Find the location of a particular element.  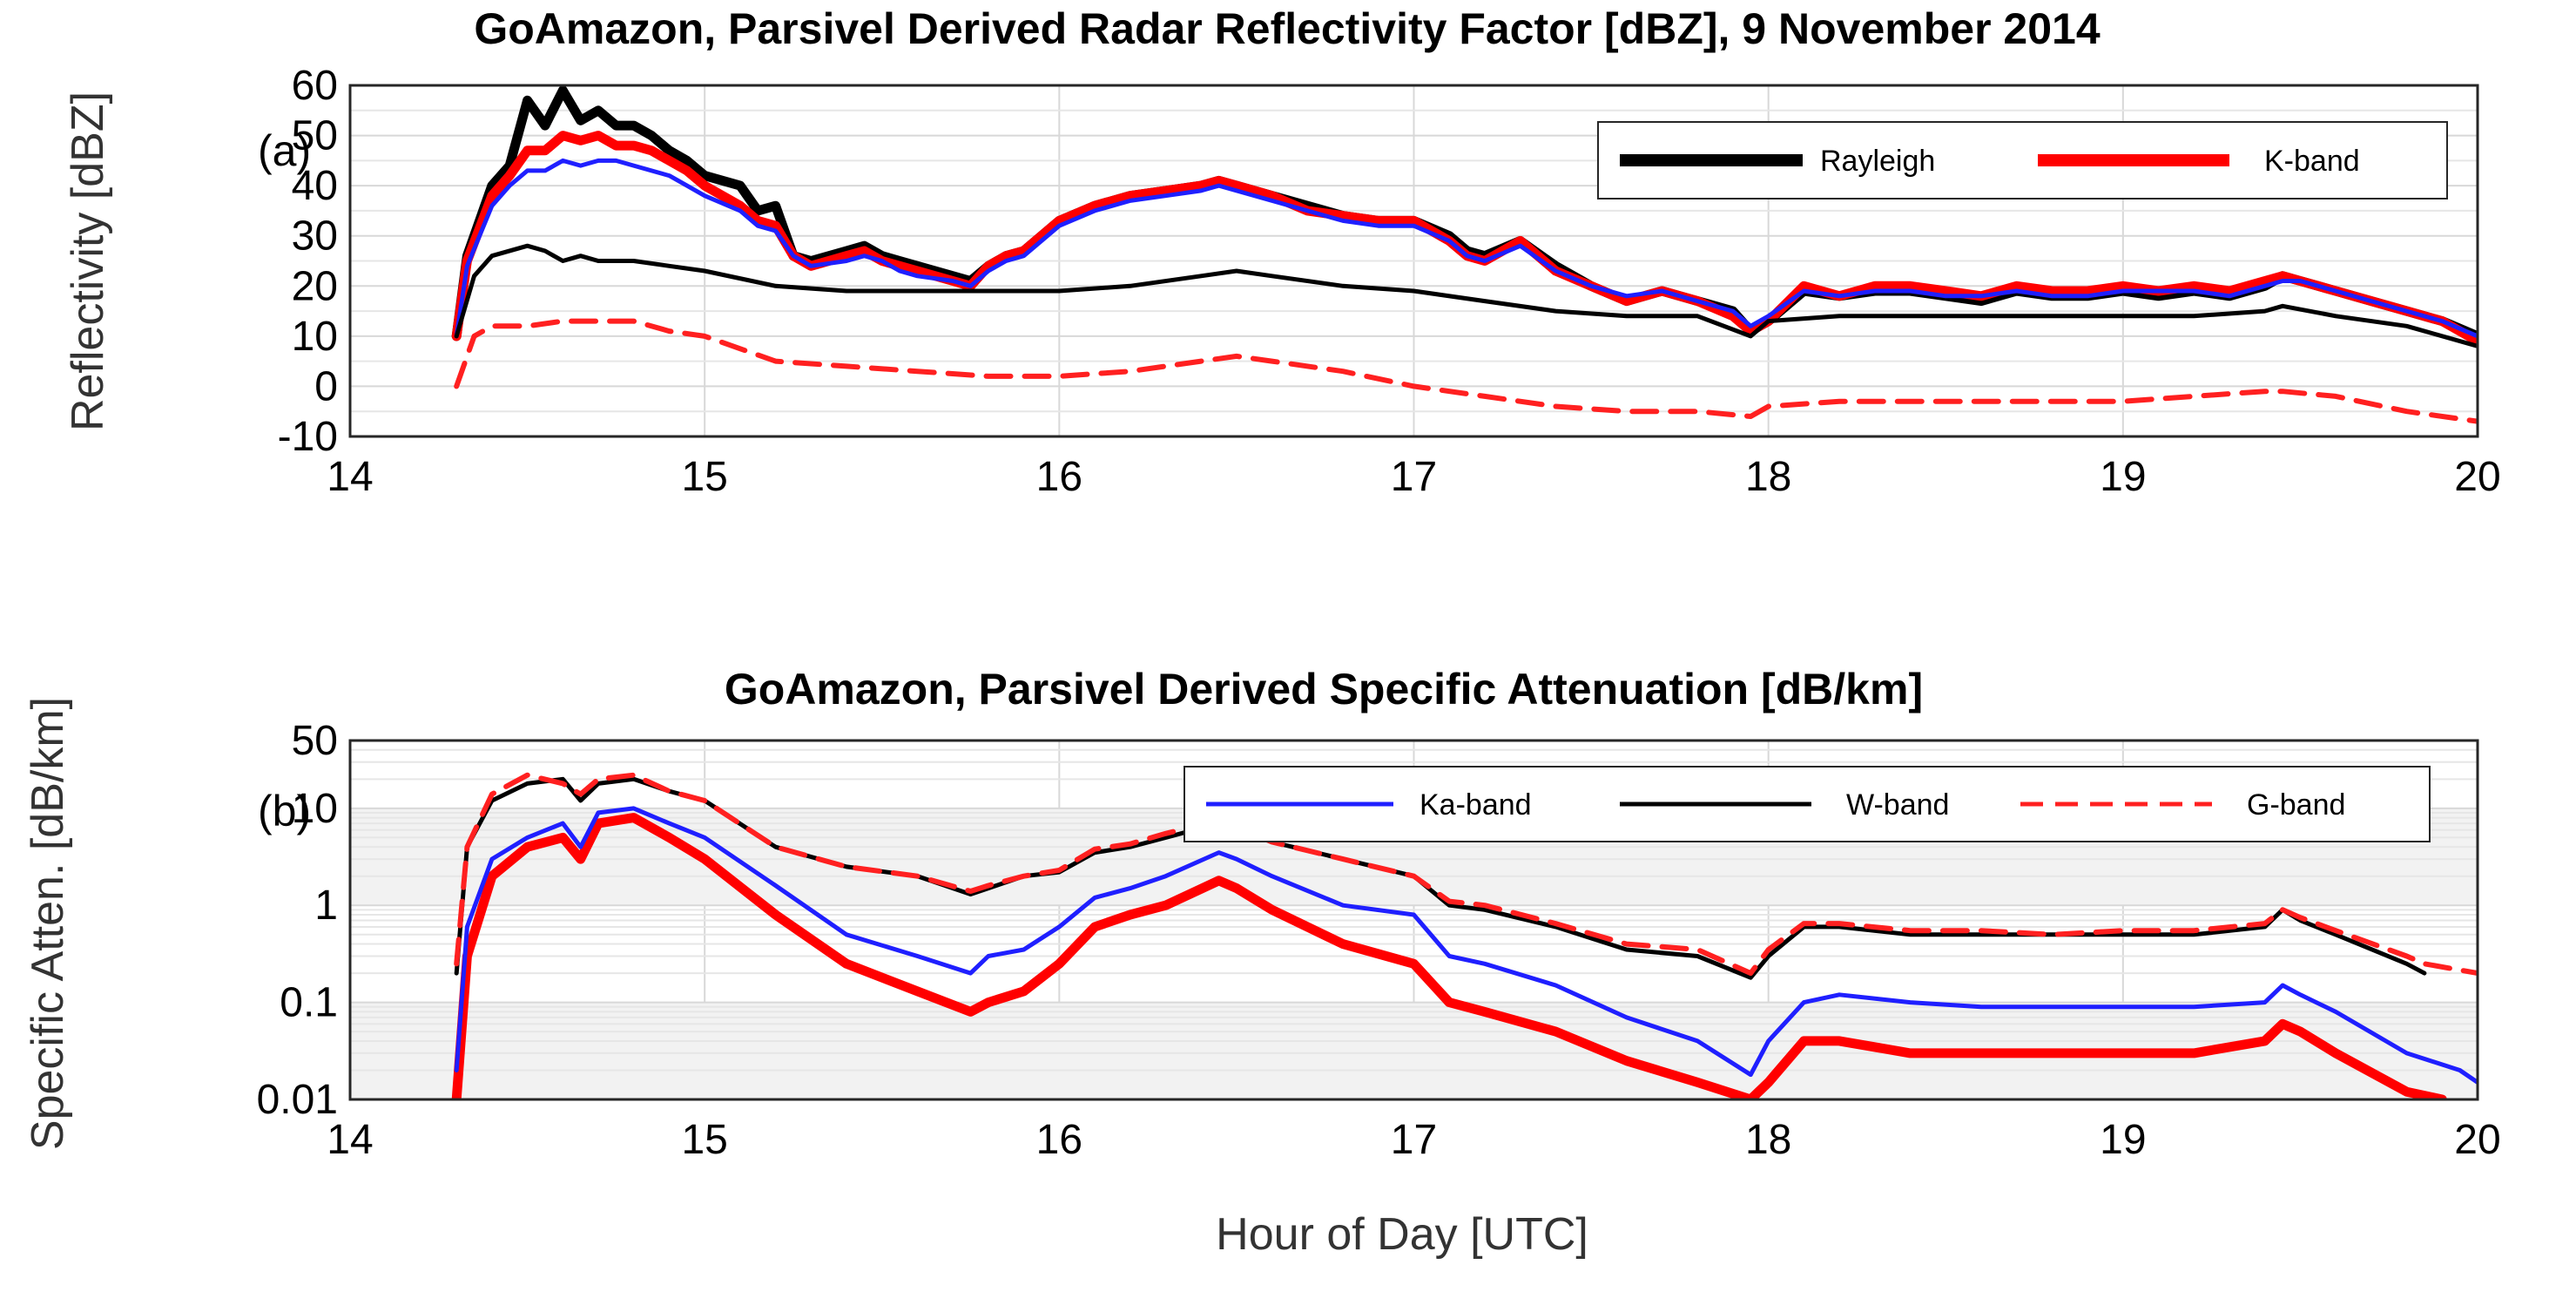

panel-label-a: (a) is located at coordinates (285, 151).